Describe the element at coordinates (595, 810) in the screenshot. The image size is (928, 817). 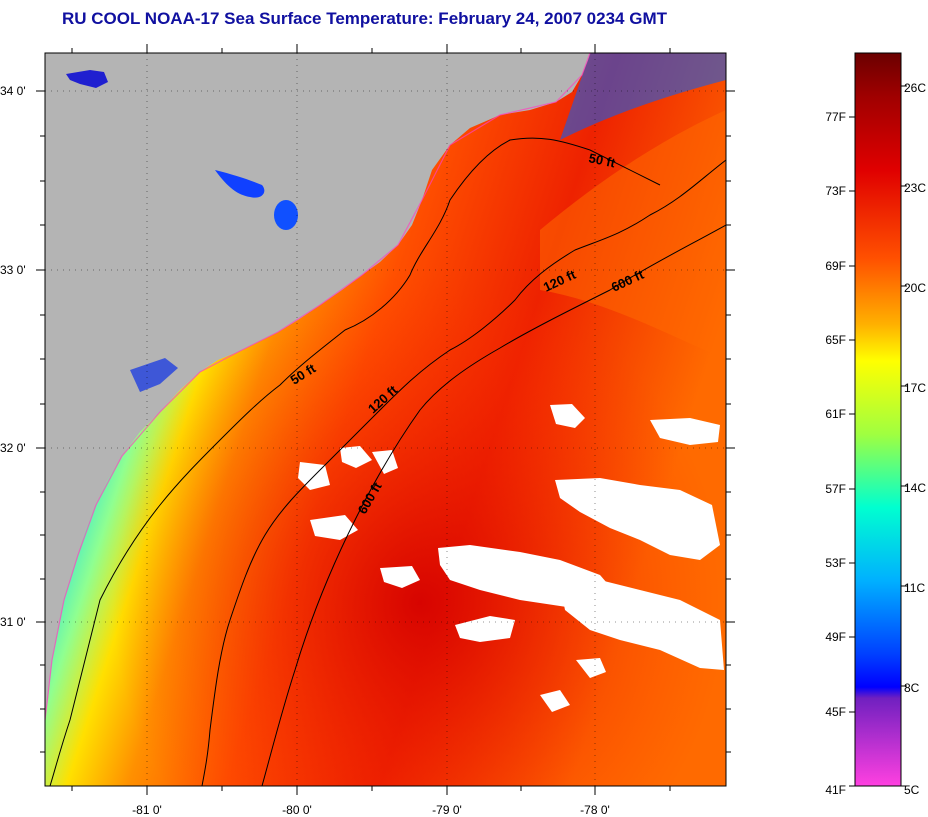
I see `lon-label-78: -78 0'` at that location.